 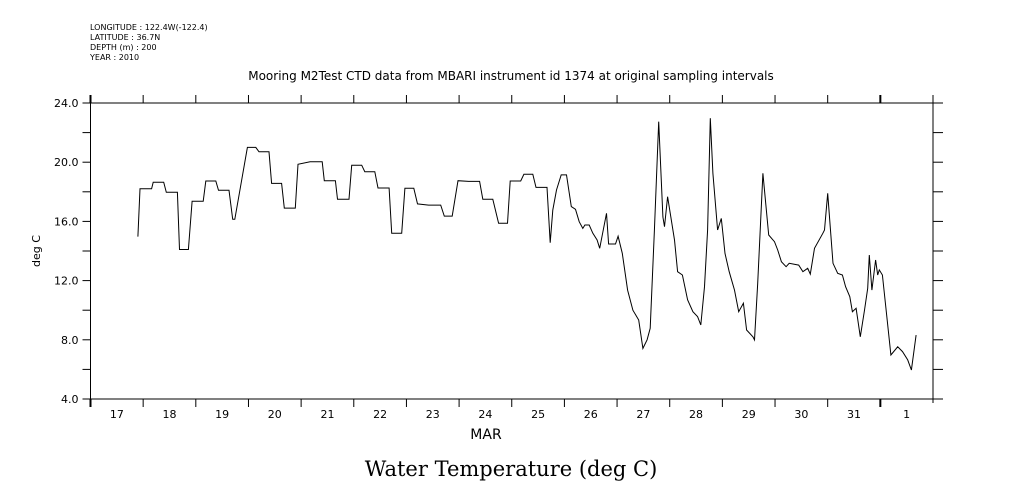 I want to click on x-tick-label: 19, so click(x=222, y=414).